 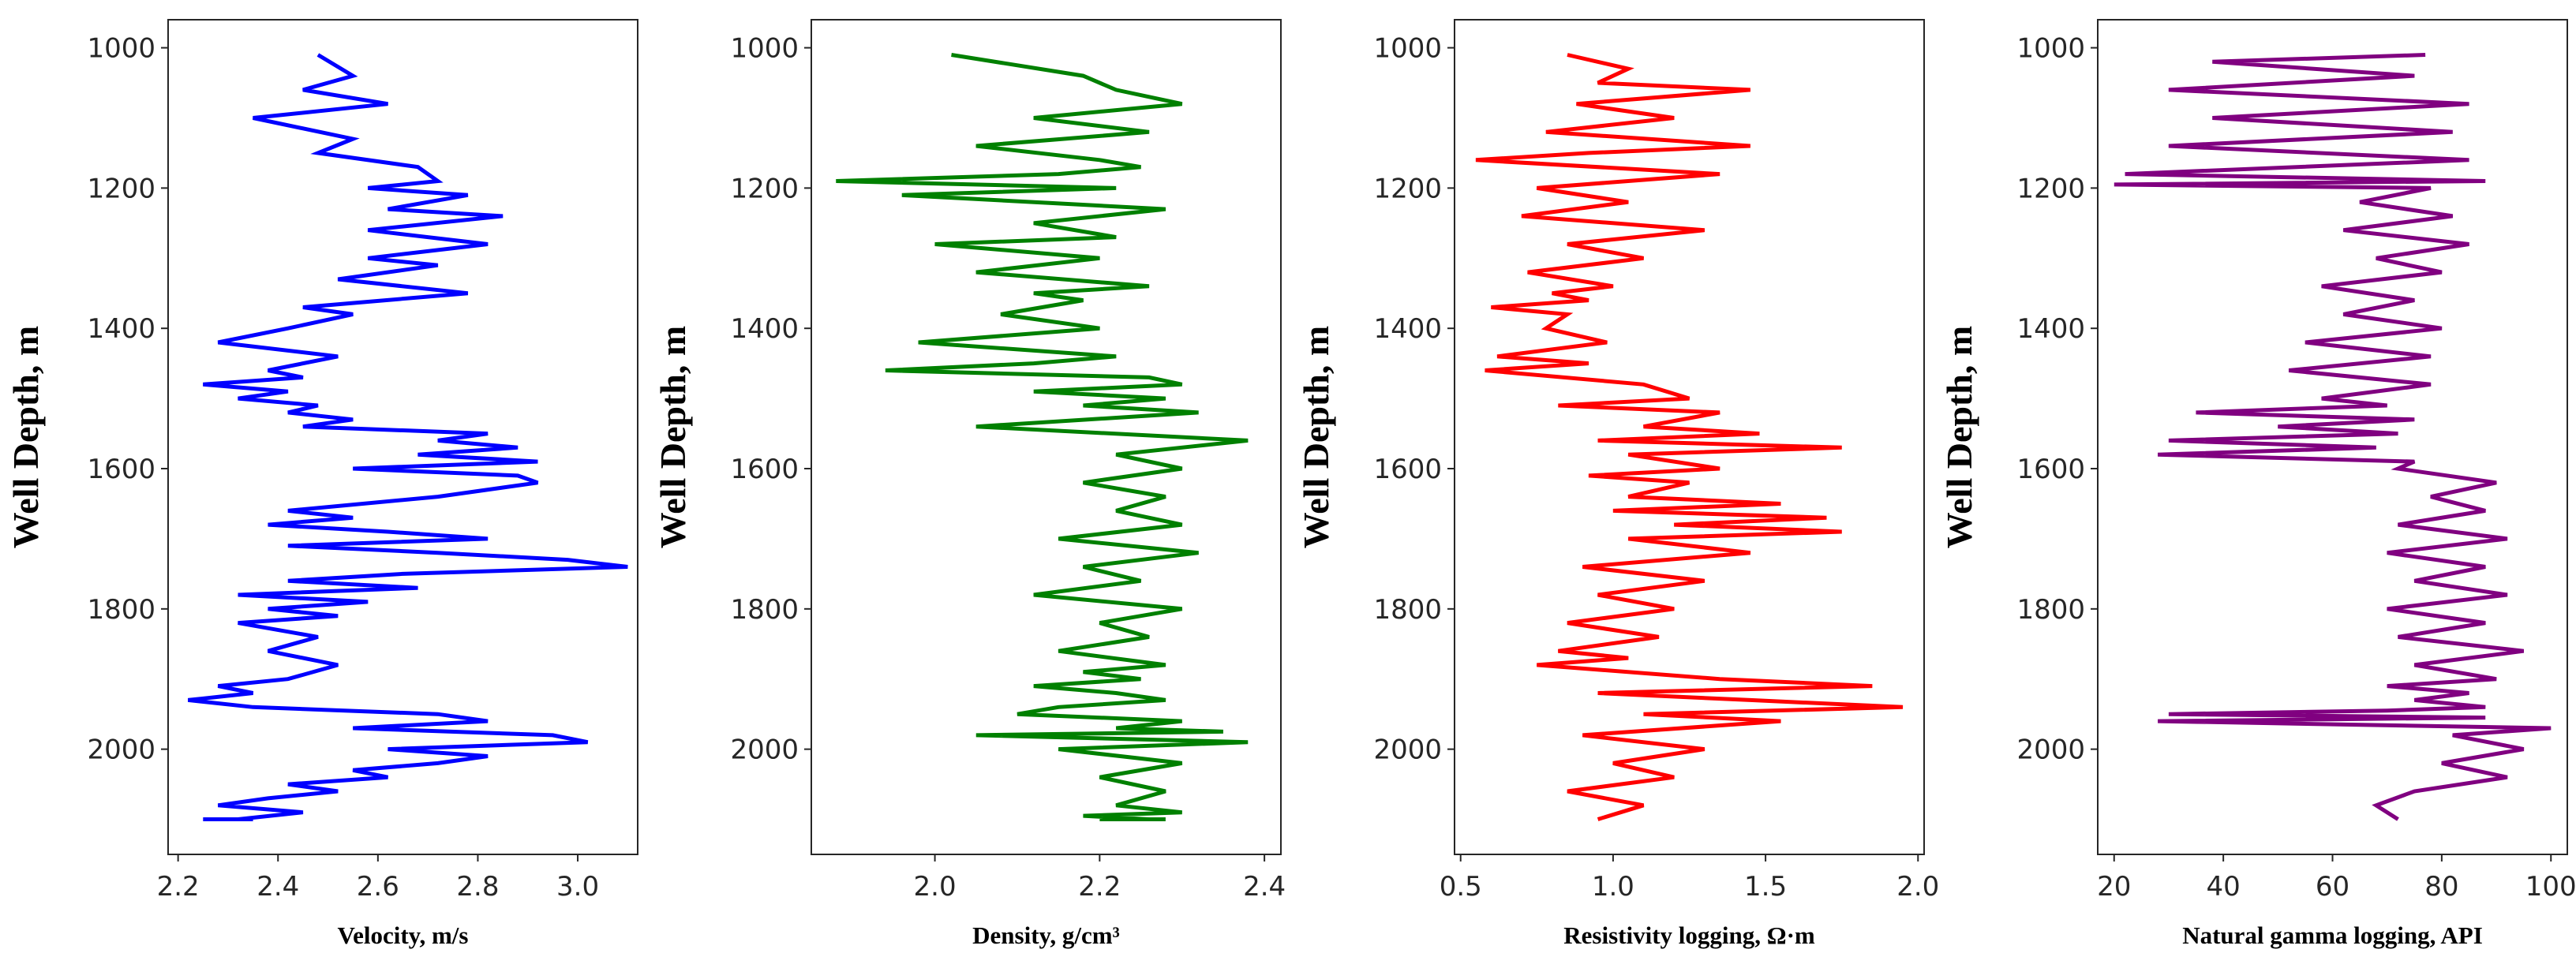 What do you see at coordinates (2223, 887) in the screenshot?
I see `x-tick-label: 40` at bounding box center [2223, 887].